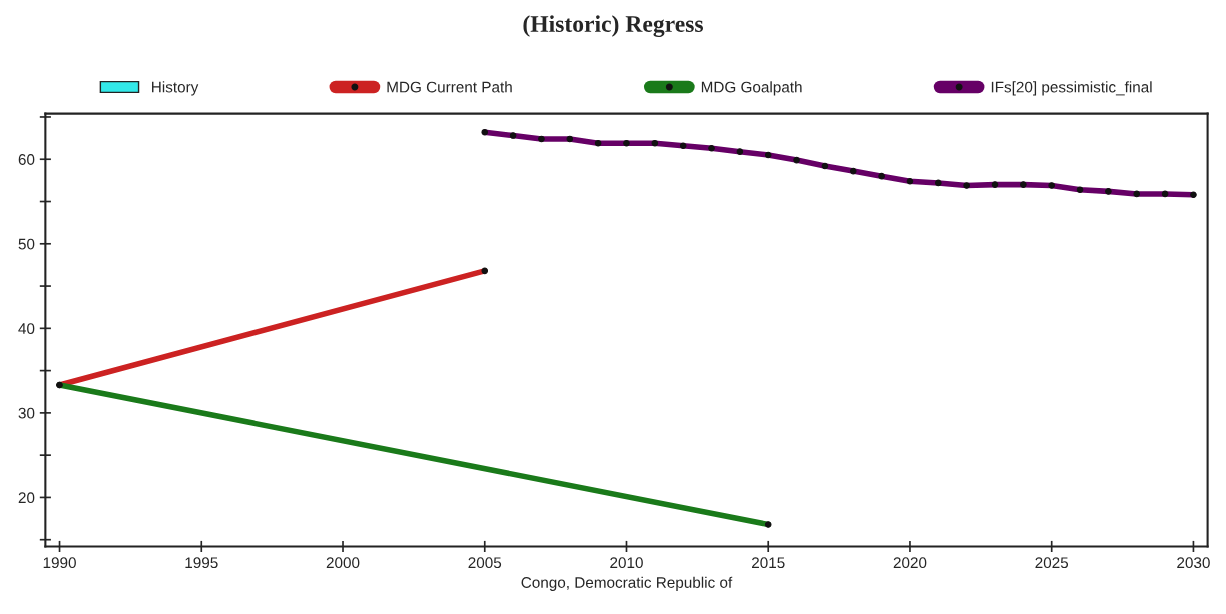 Image resolution: width=1226 pixels, height=614 pixels. Describe the element at coordinates (751, 88) in the screenshot. I see `legend-label: MDG Goalpath` at that location.